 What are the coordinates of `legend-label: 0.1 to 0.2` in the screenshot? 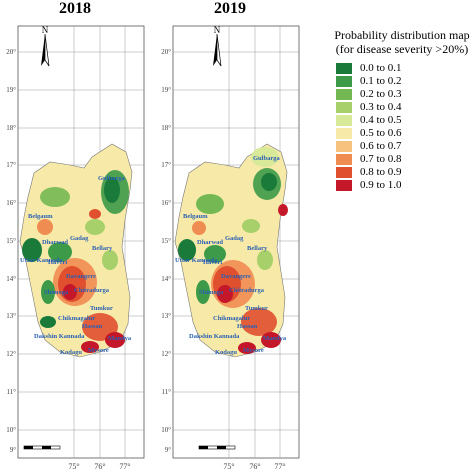 It's located at (381, 81).